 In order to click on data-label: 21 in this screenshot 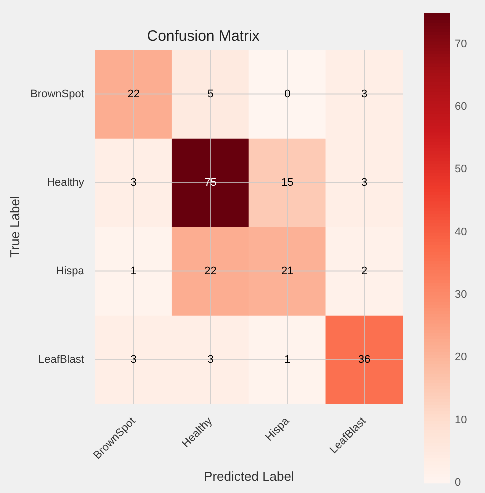, I will do `click(288, 271)`.